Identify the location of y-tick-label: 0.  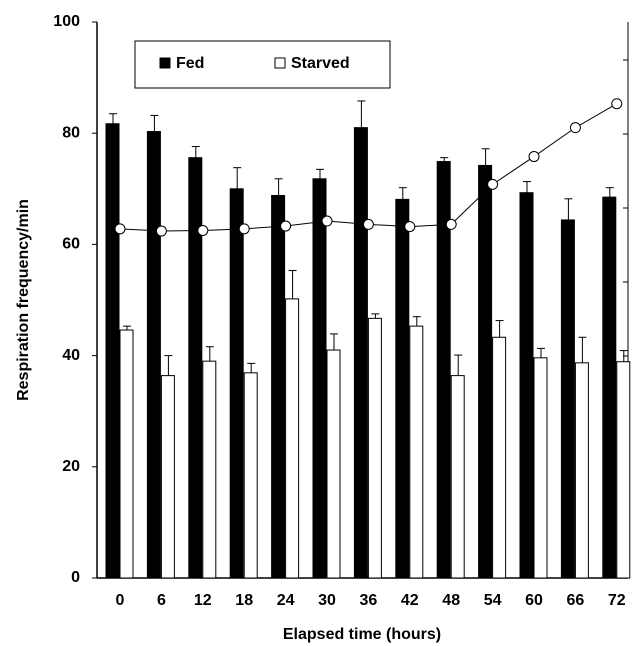
(75, 577).